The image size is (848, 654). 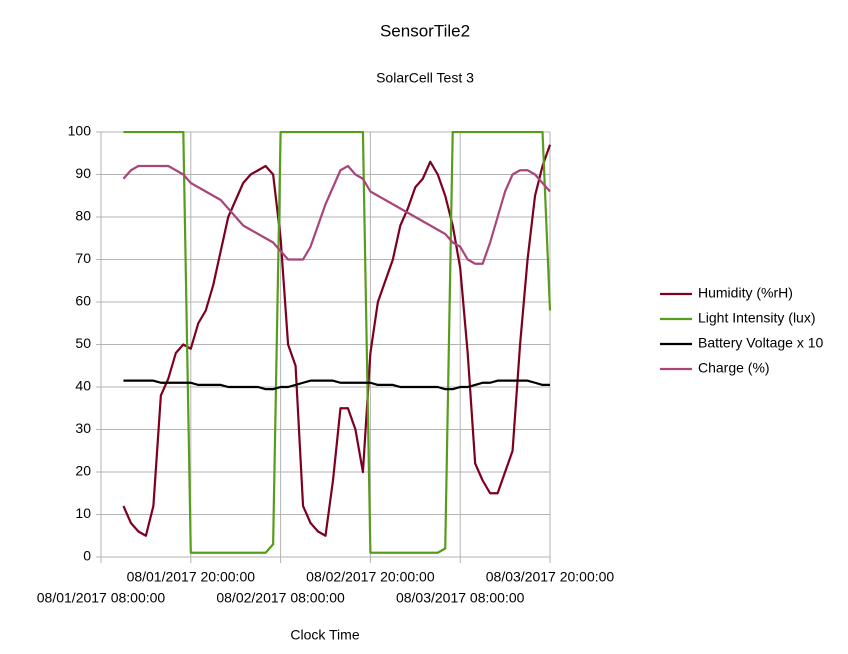 I want to click on y-tick-label: 80, so click(x=83, y=216).